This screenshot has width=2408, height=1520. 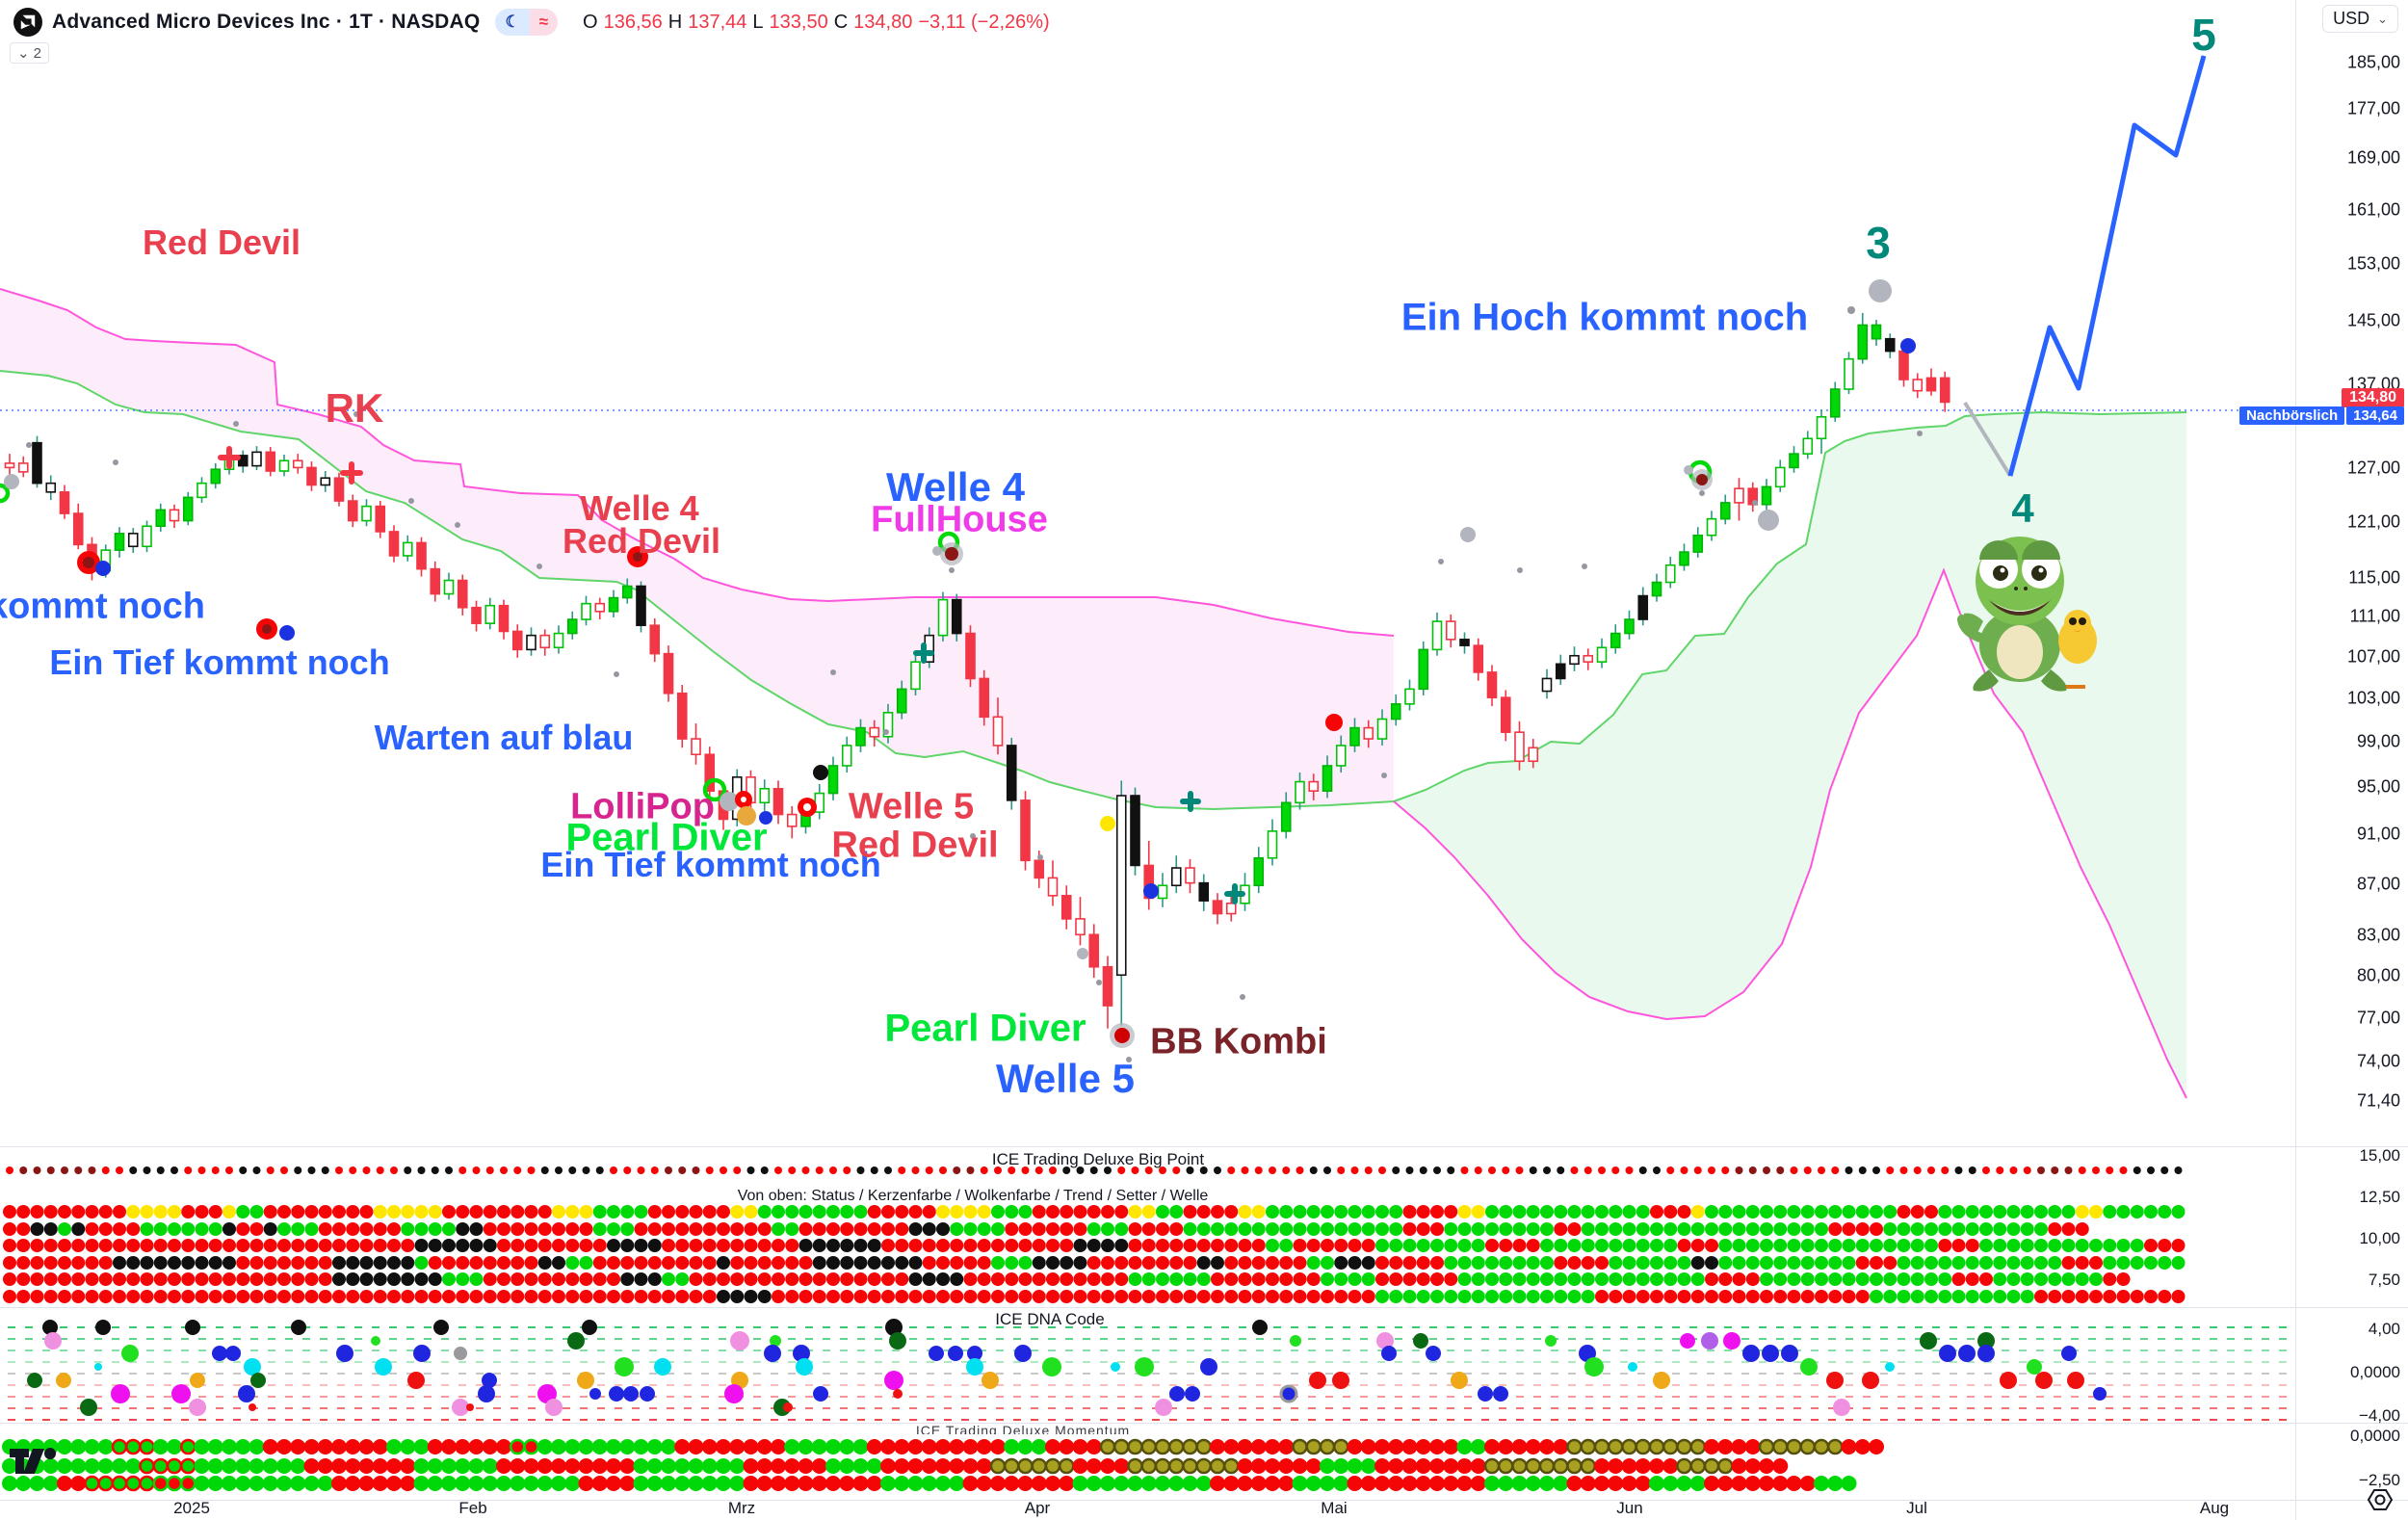 I want to click on indicators-collapse-button: ⌄ 2, so click(x=29, y=53).